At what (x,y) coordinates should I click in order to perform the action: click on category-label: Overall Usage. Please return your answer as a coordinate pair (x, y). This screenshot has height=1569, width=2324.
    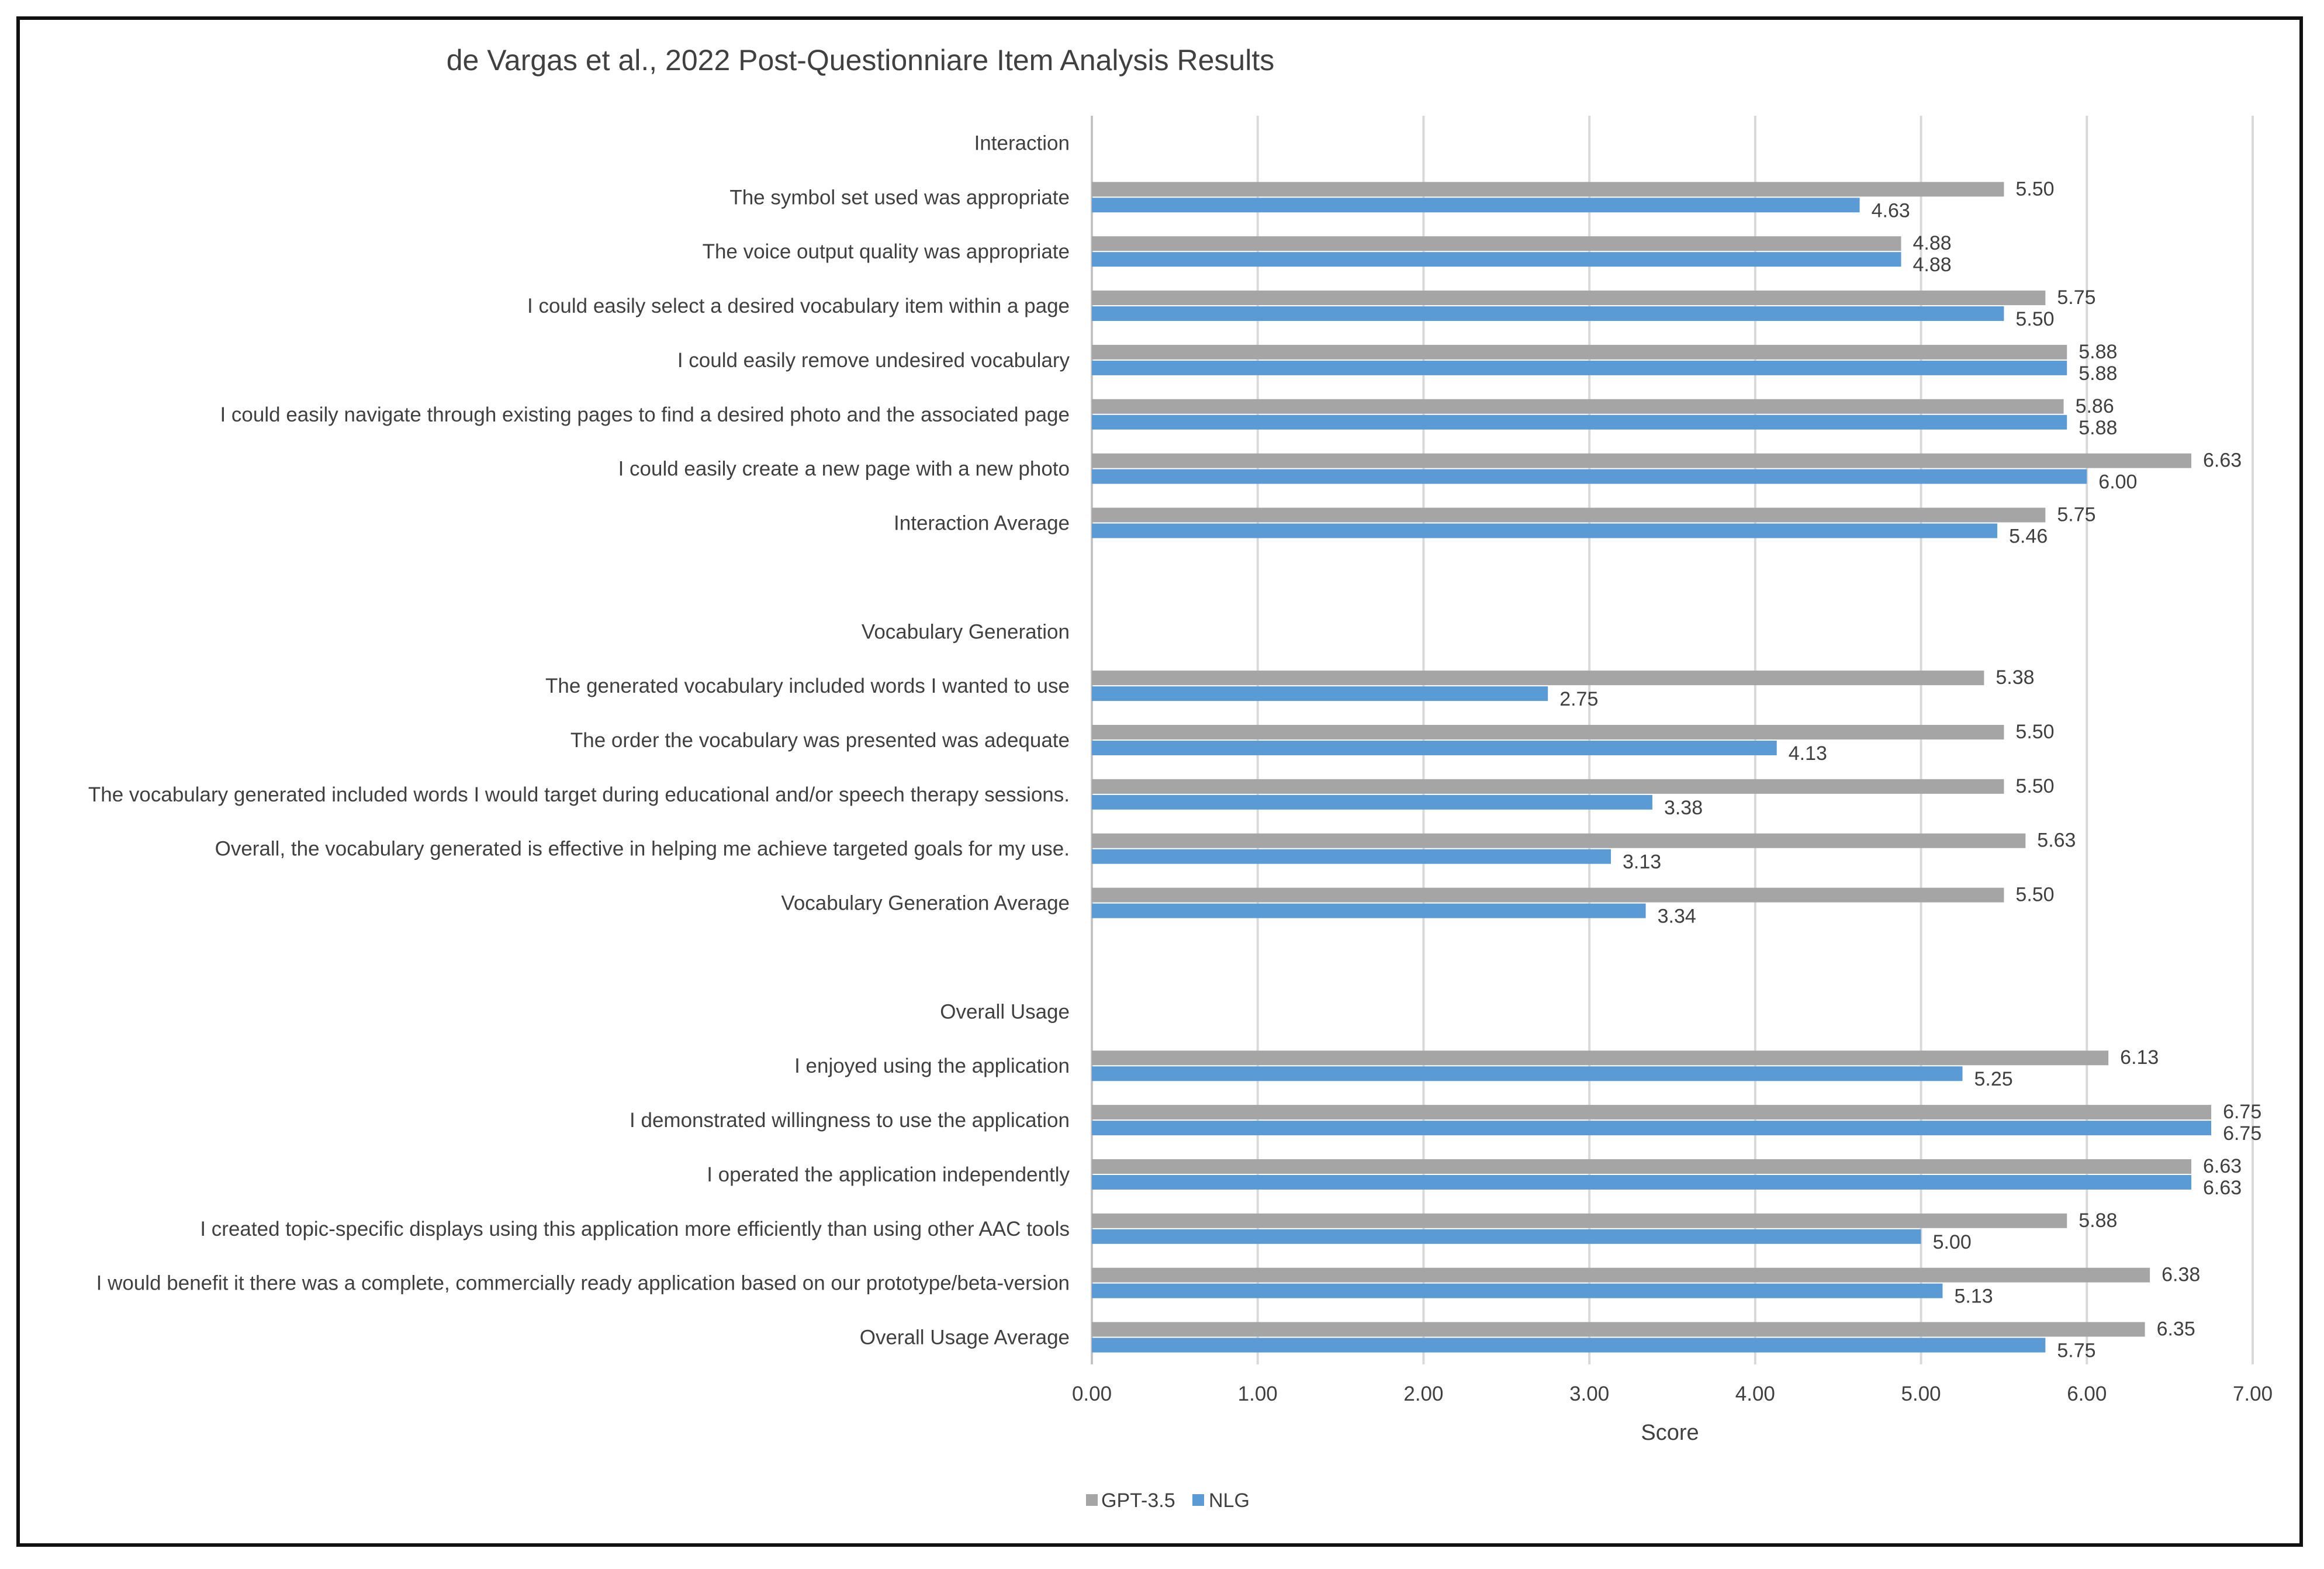
    Looking at the image, I should click on (1005, 1011).